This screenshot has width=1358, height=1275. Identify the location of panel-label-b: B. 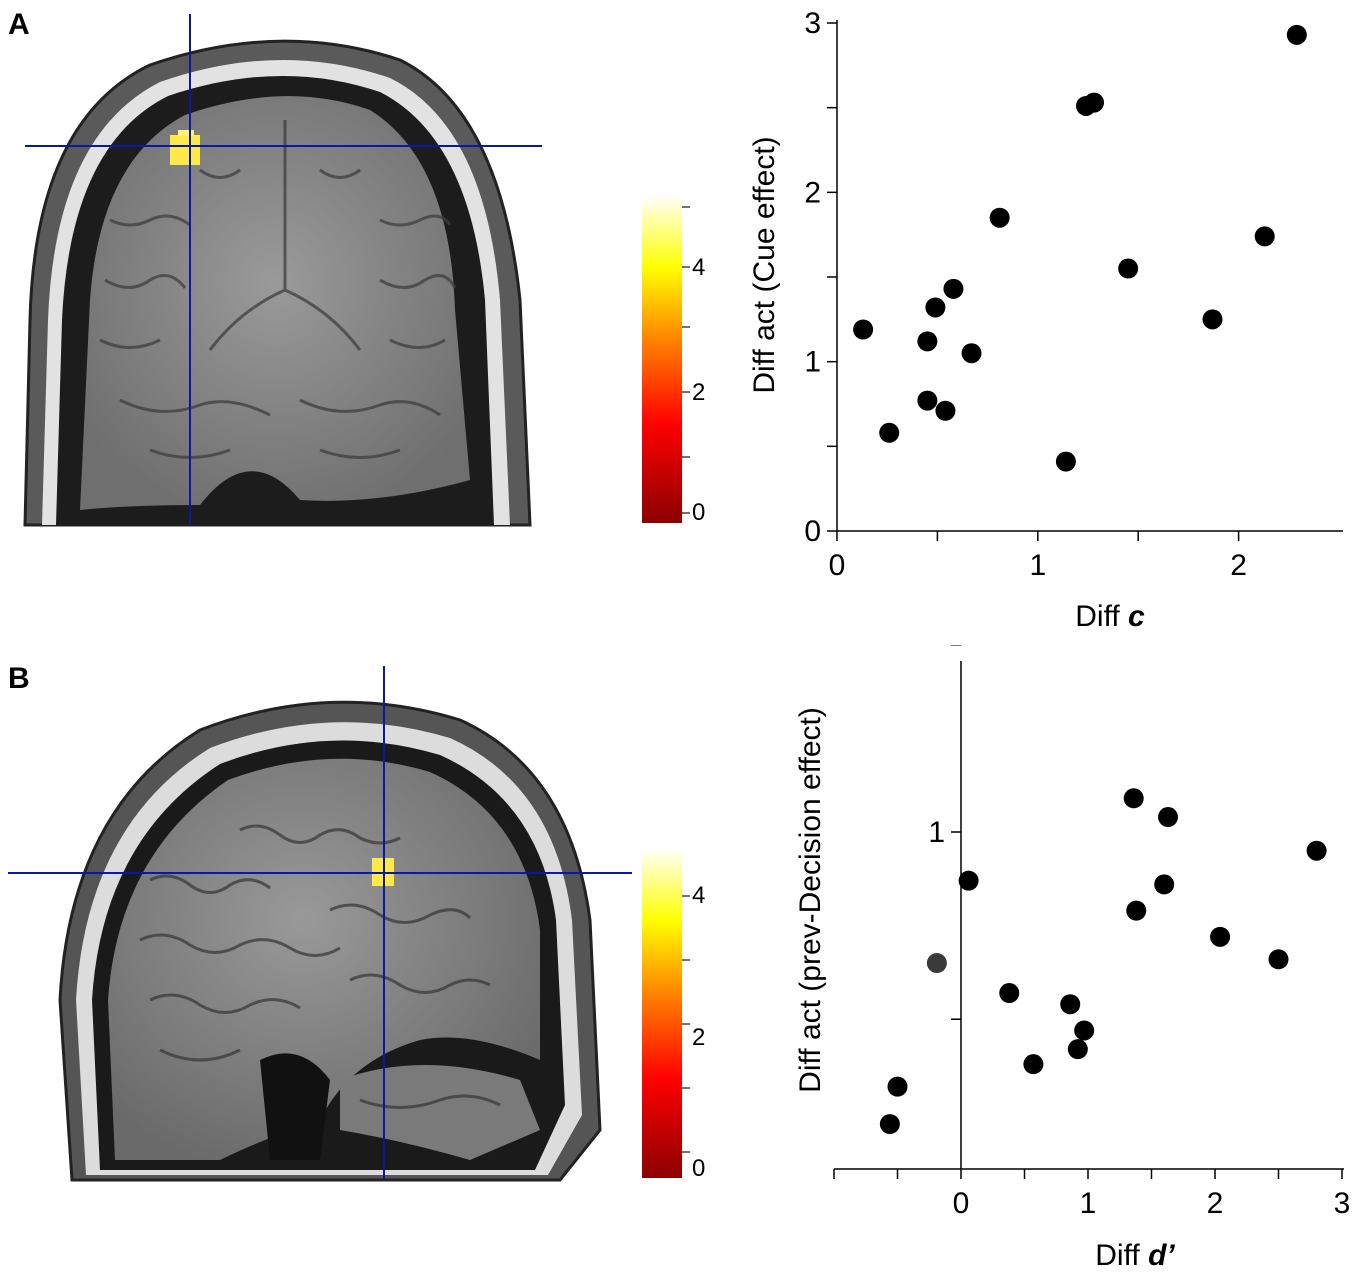
(19, 678).